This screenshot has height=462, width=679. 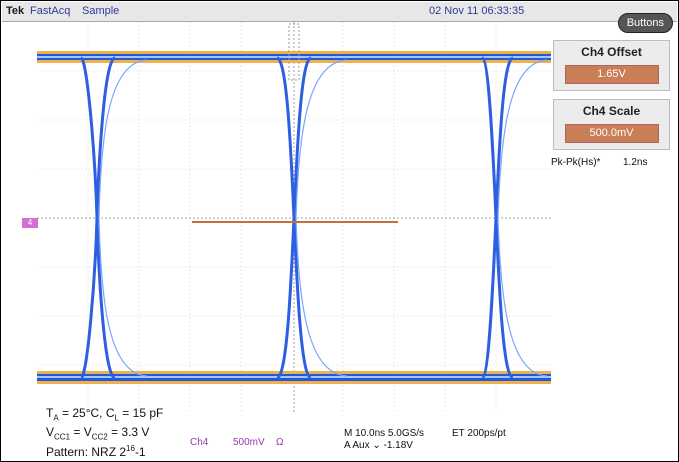 I want to click on et-readout: ET 200ps/pt, so click(x=479, y=433).